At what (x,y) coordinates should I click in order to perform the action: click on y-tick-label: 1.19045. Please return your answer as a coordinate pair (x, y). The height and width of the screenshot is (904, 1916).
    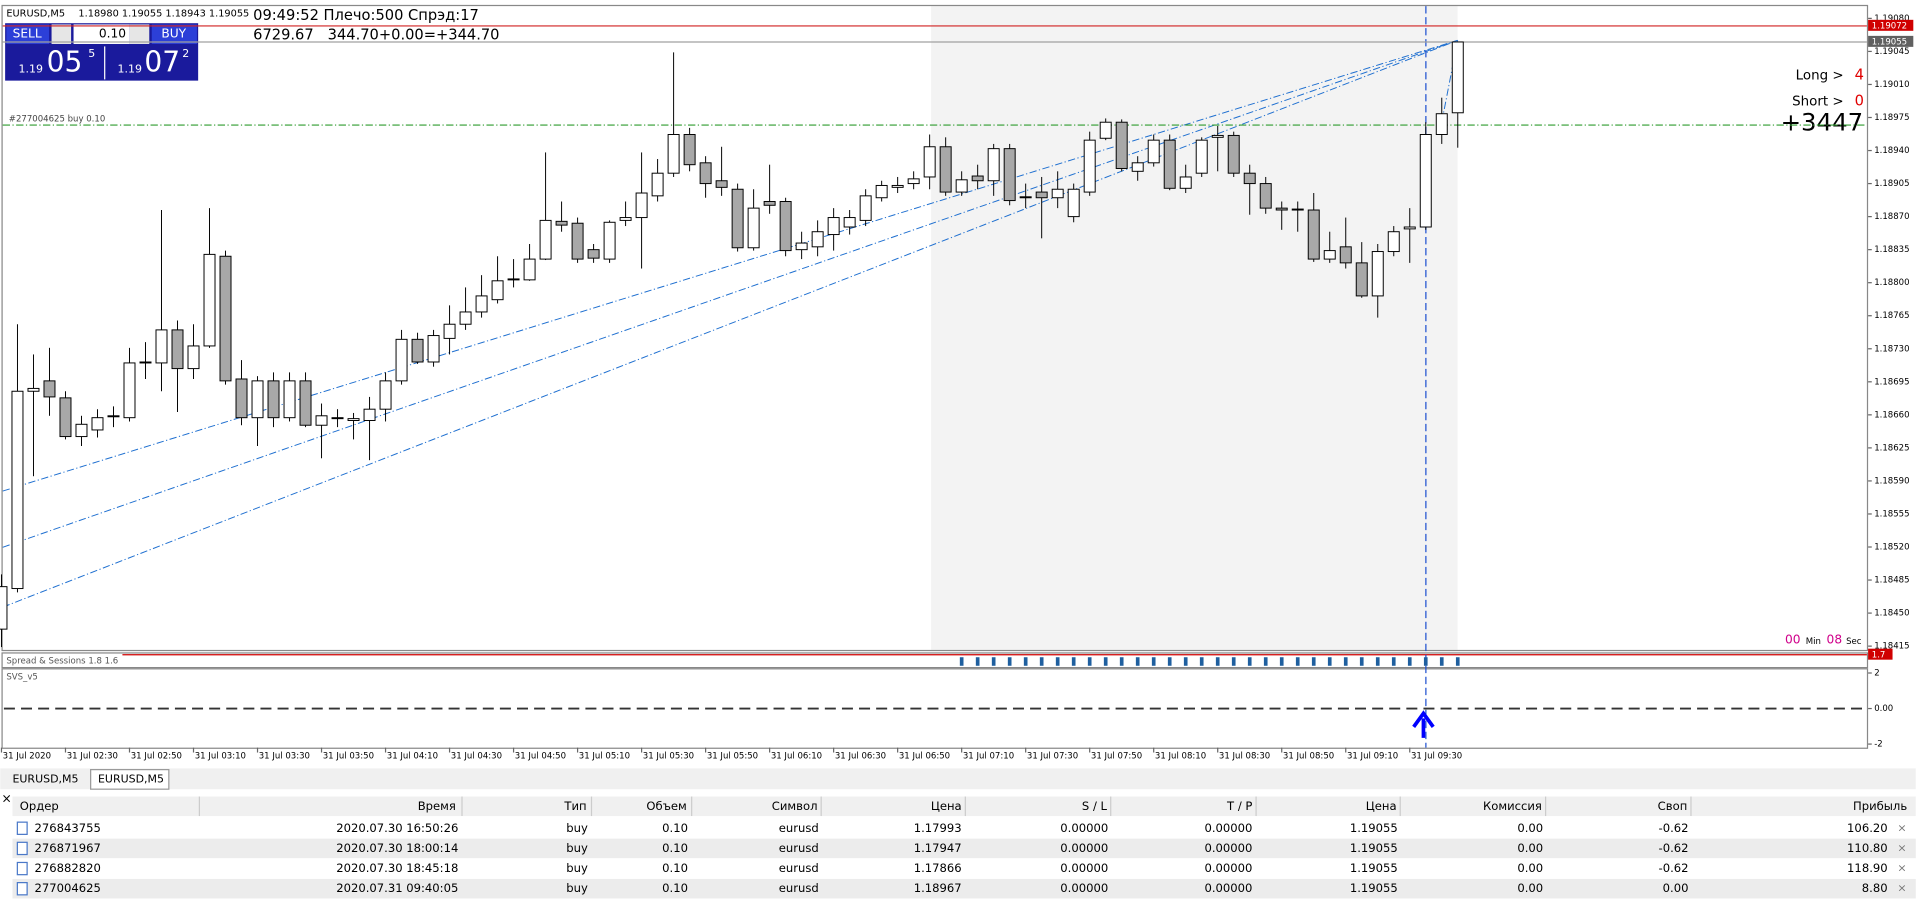
    Looking at the image, I should click on (1891, 52).